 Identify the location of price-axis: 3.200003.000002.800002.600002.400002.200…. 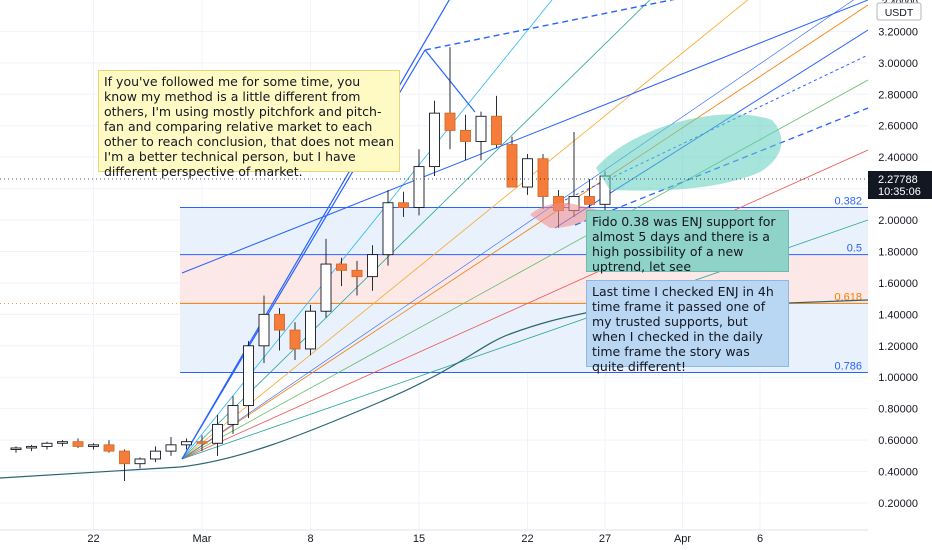
(898, 268).